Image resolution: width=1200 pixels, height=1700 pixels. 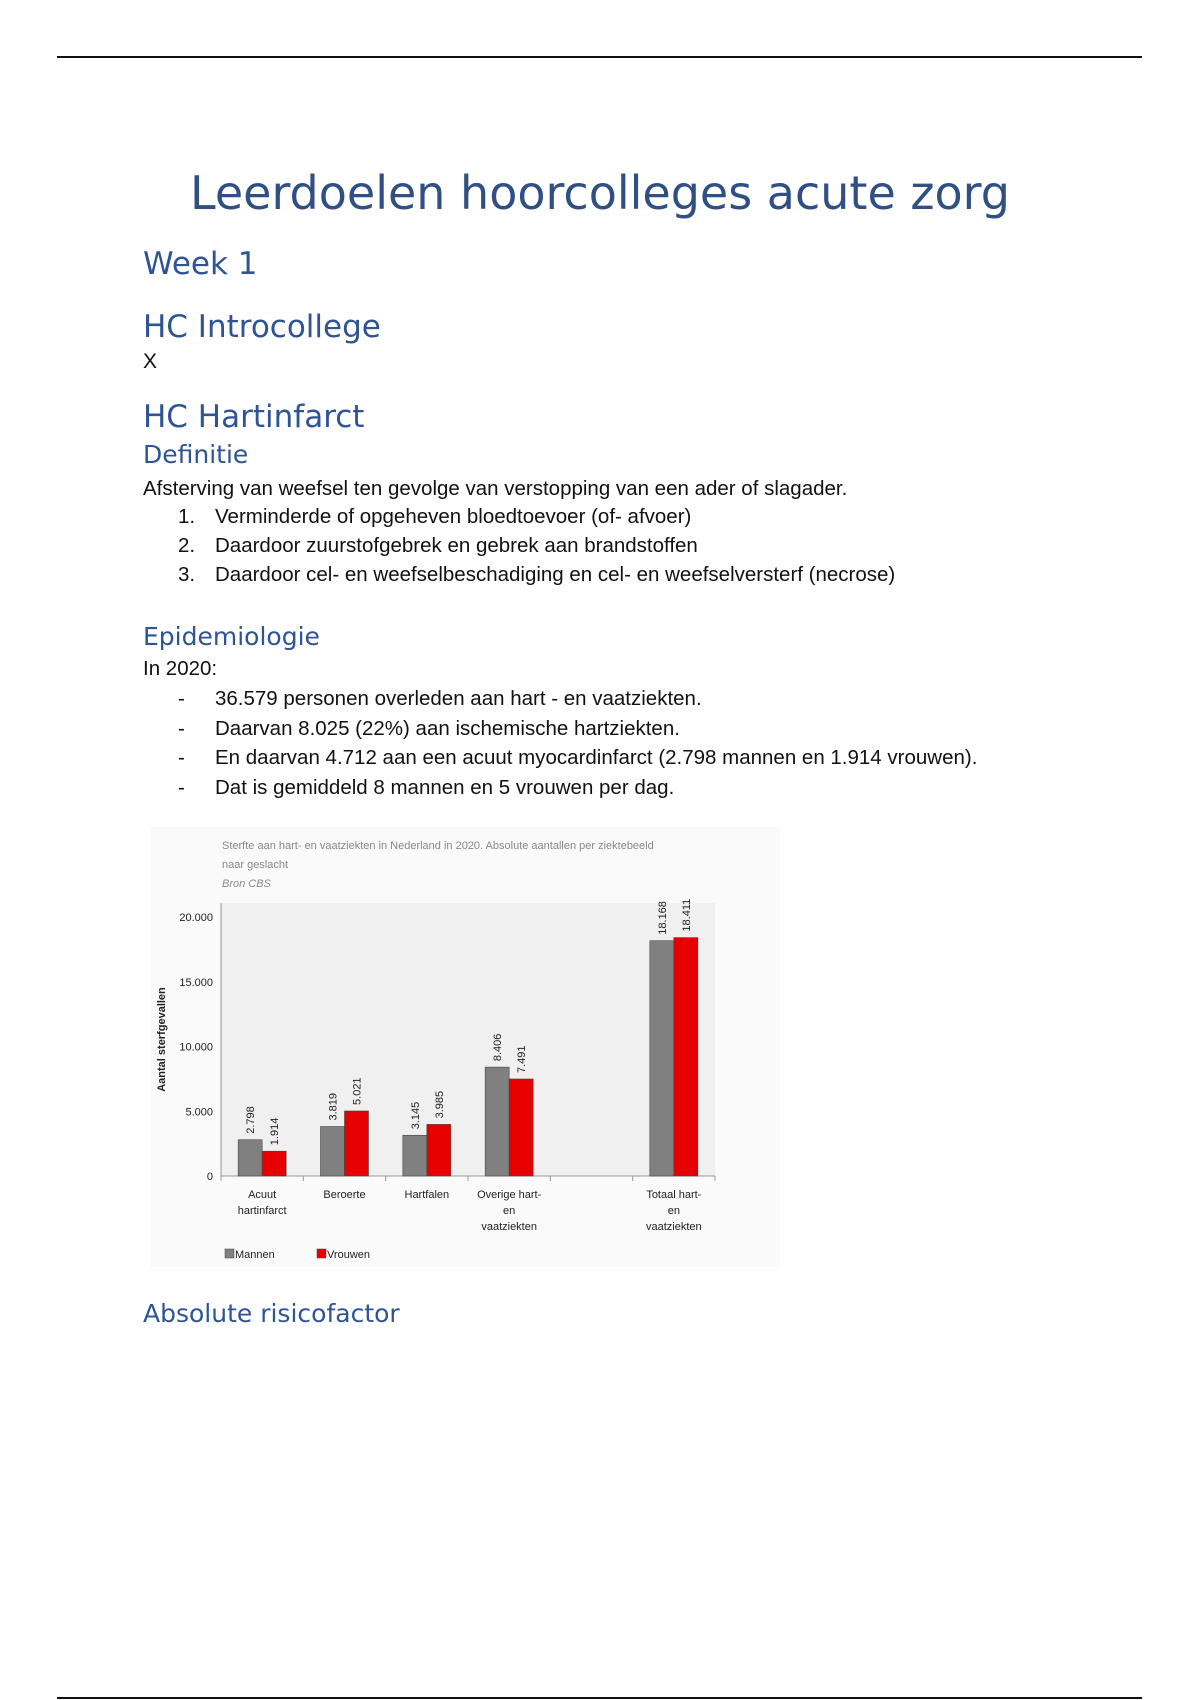 I want to click on epidemiologie-text: In 2020:, so click(x=180, y=668).